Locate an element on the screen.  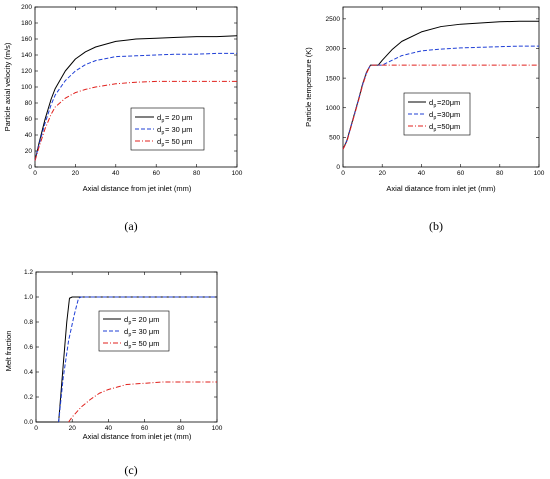
y-tick-label: 0.2 is located at coordinates (28, 397).